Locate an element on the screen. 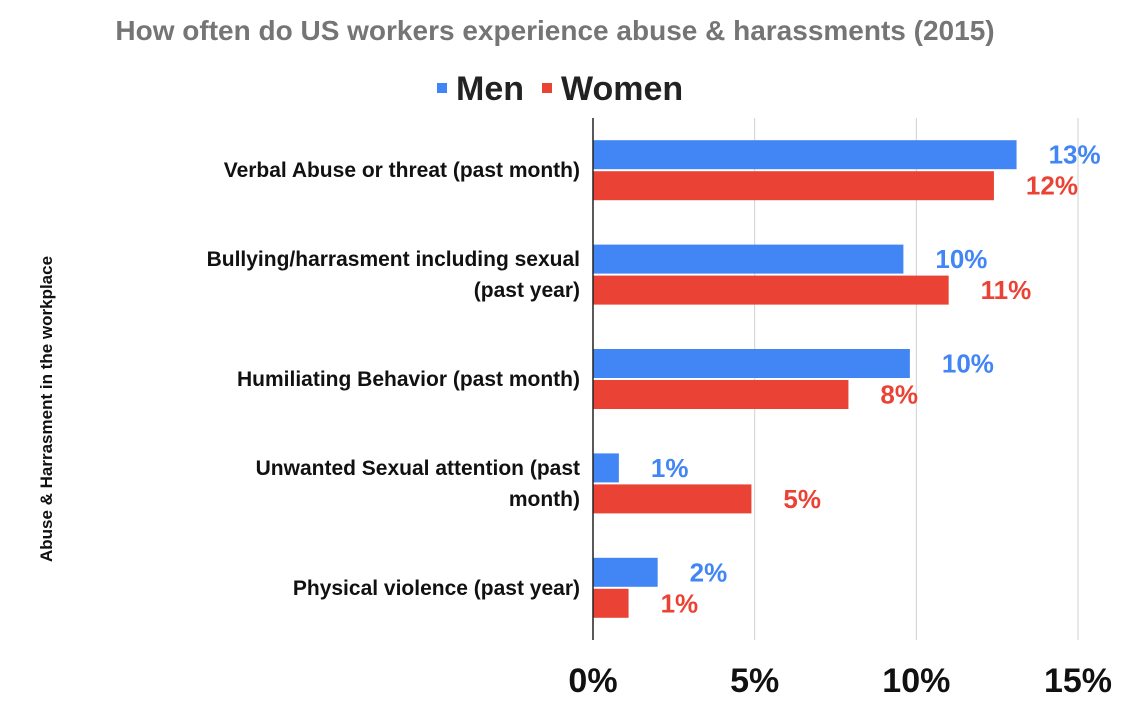 This screenshot has width=1126, height=709. category-label-line: Physical violence (past year) is located at coordinates (436, 588).